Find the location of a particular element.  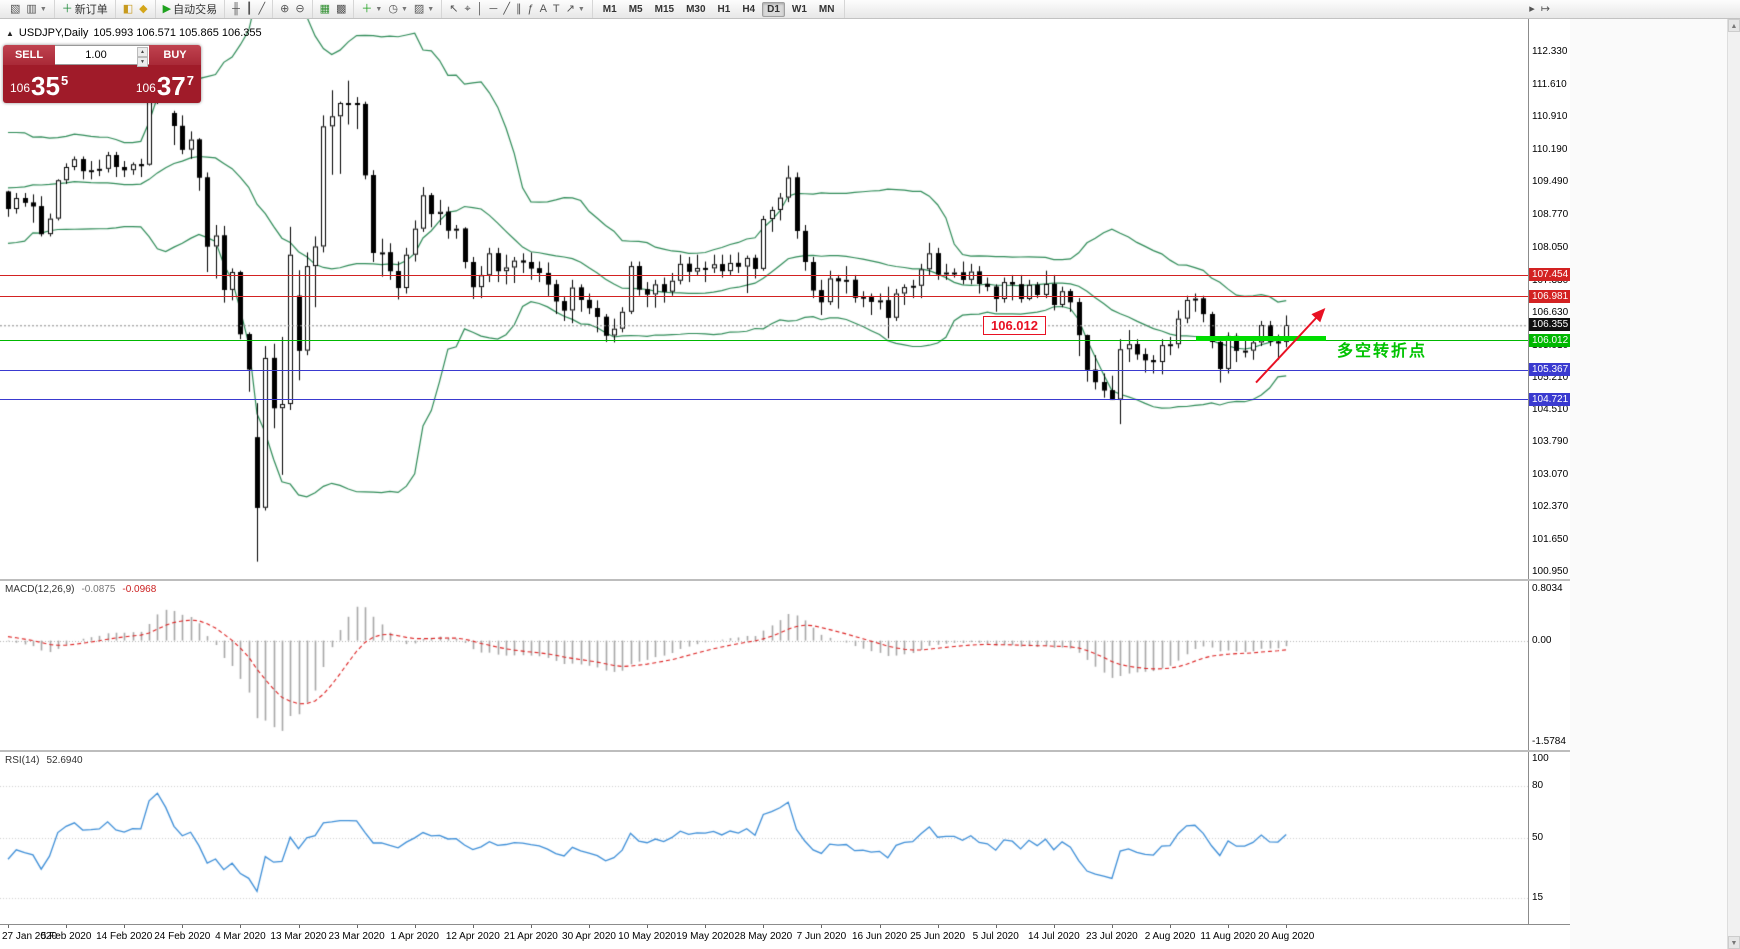

horizontal-line-104.721 is located at coordinates (764, 400).